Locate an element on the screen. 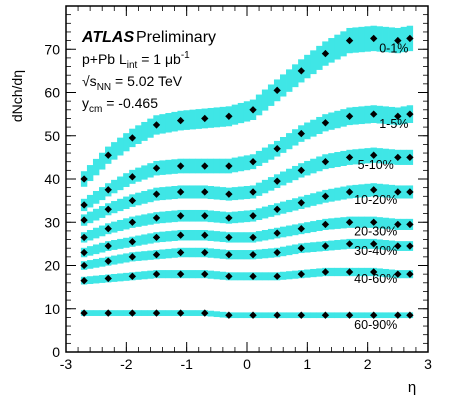  x-tick-label: -2 is located at coordinates (126, 364).